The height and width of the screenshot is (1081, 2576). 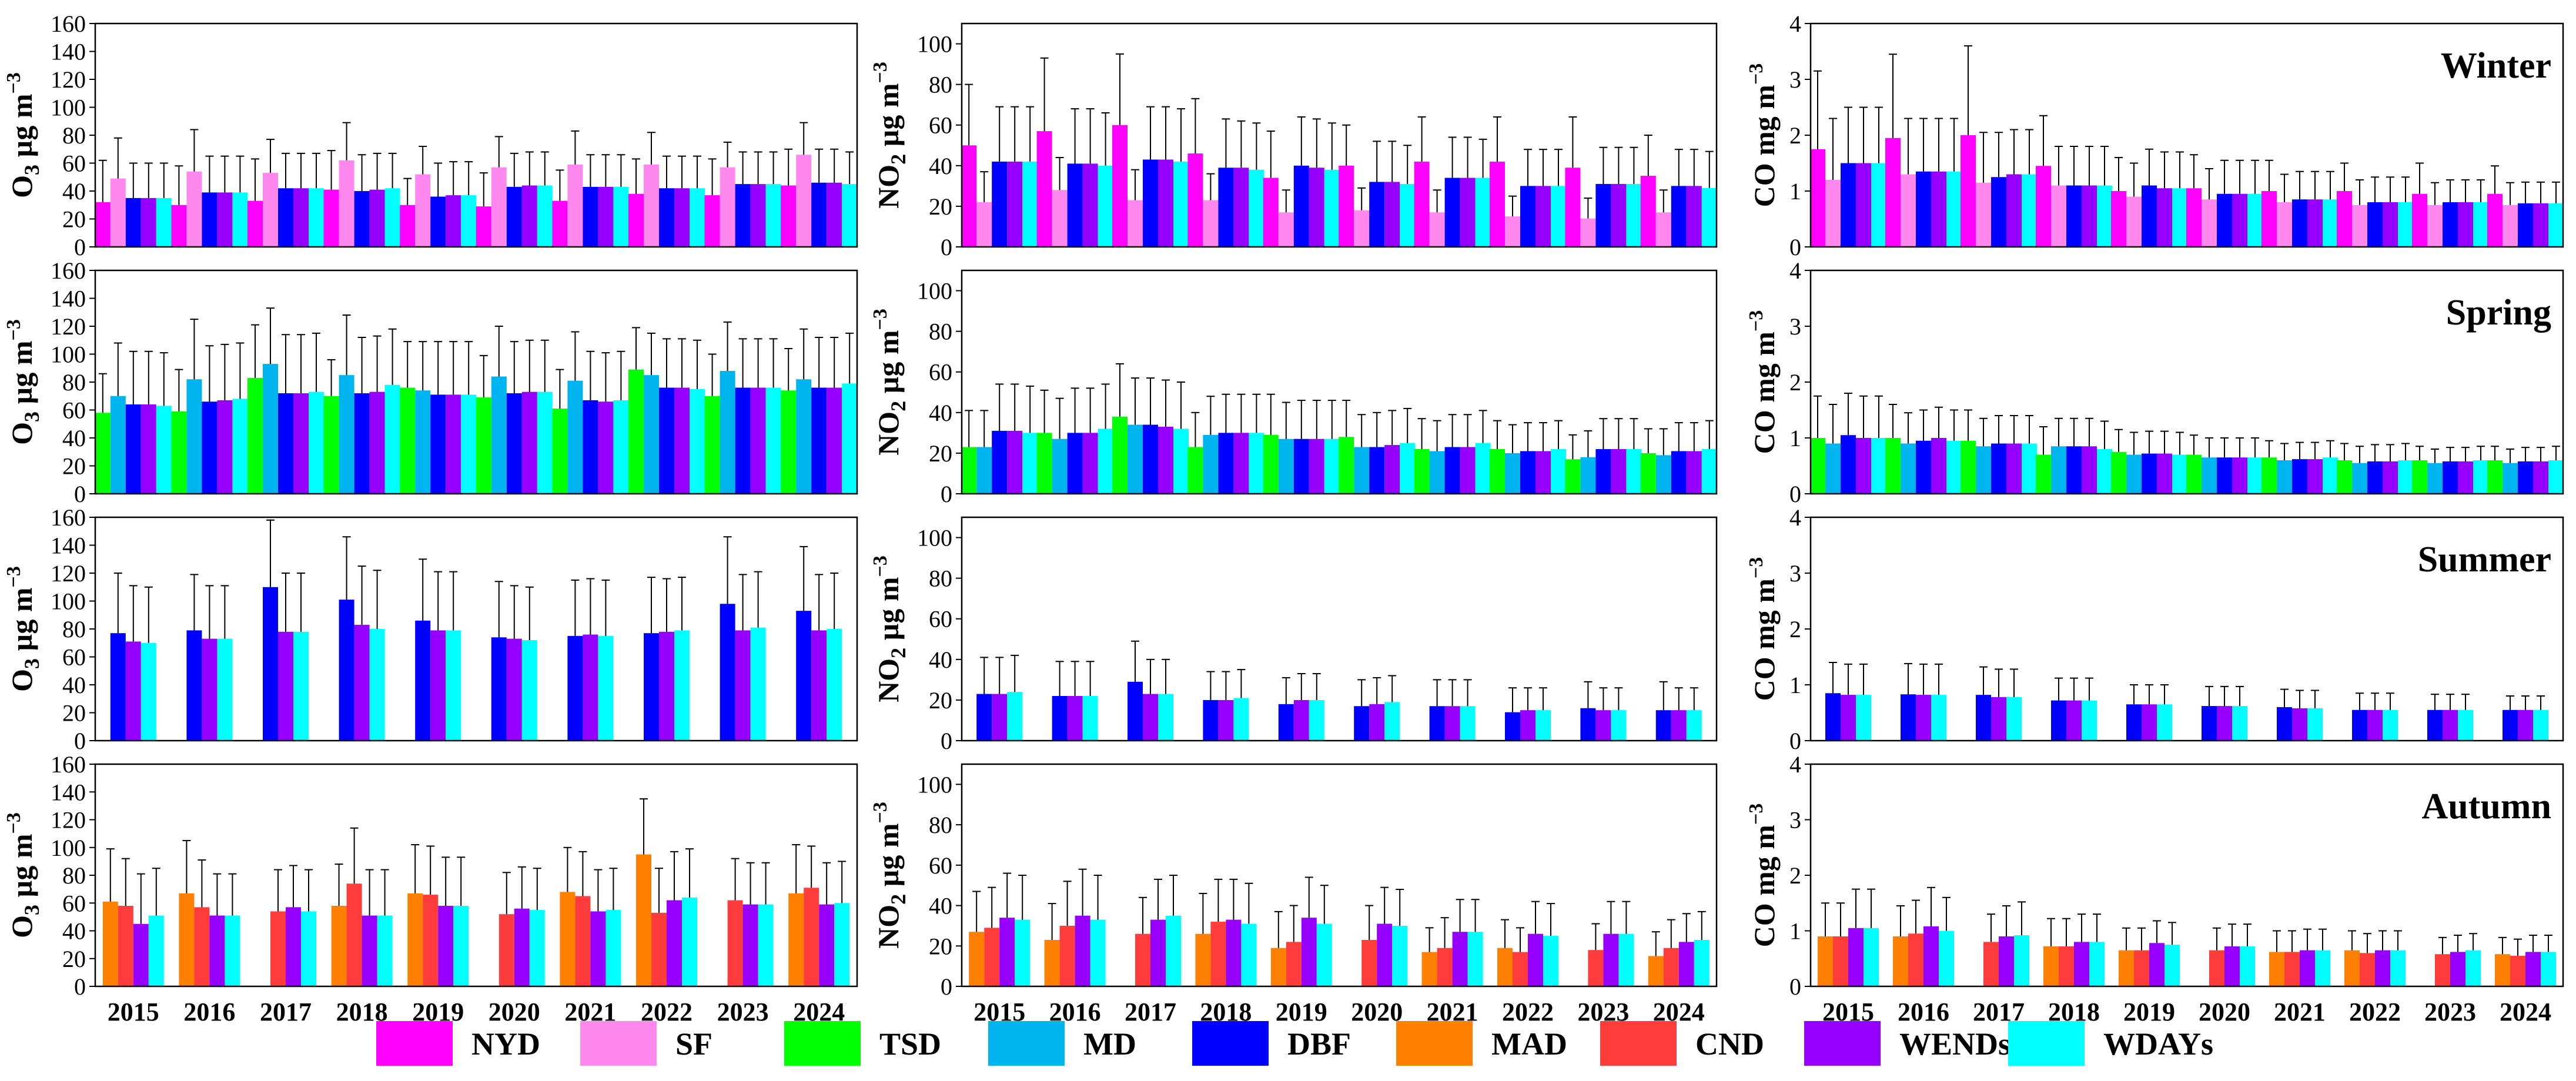 I want to click on bar-tsd-2023, so click(x=712, y=445).